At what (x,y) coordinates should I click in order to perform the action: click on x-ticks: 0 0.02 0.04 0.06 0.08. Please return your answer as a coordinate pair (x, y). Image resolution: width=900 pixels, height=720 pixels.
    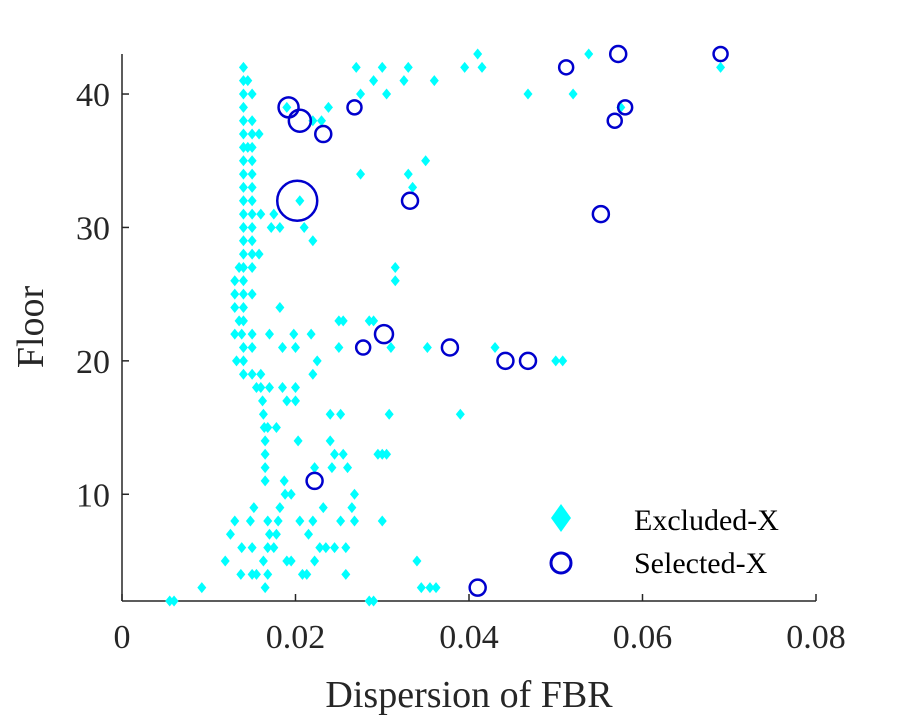
    Looking at the image, I should click on (480, 625).